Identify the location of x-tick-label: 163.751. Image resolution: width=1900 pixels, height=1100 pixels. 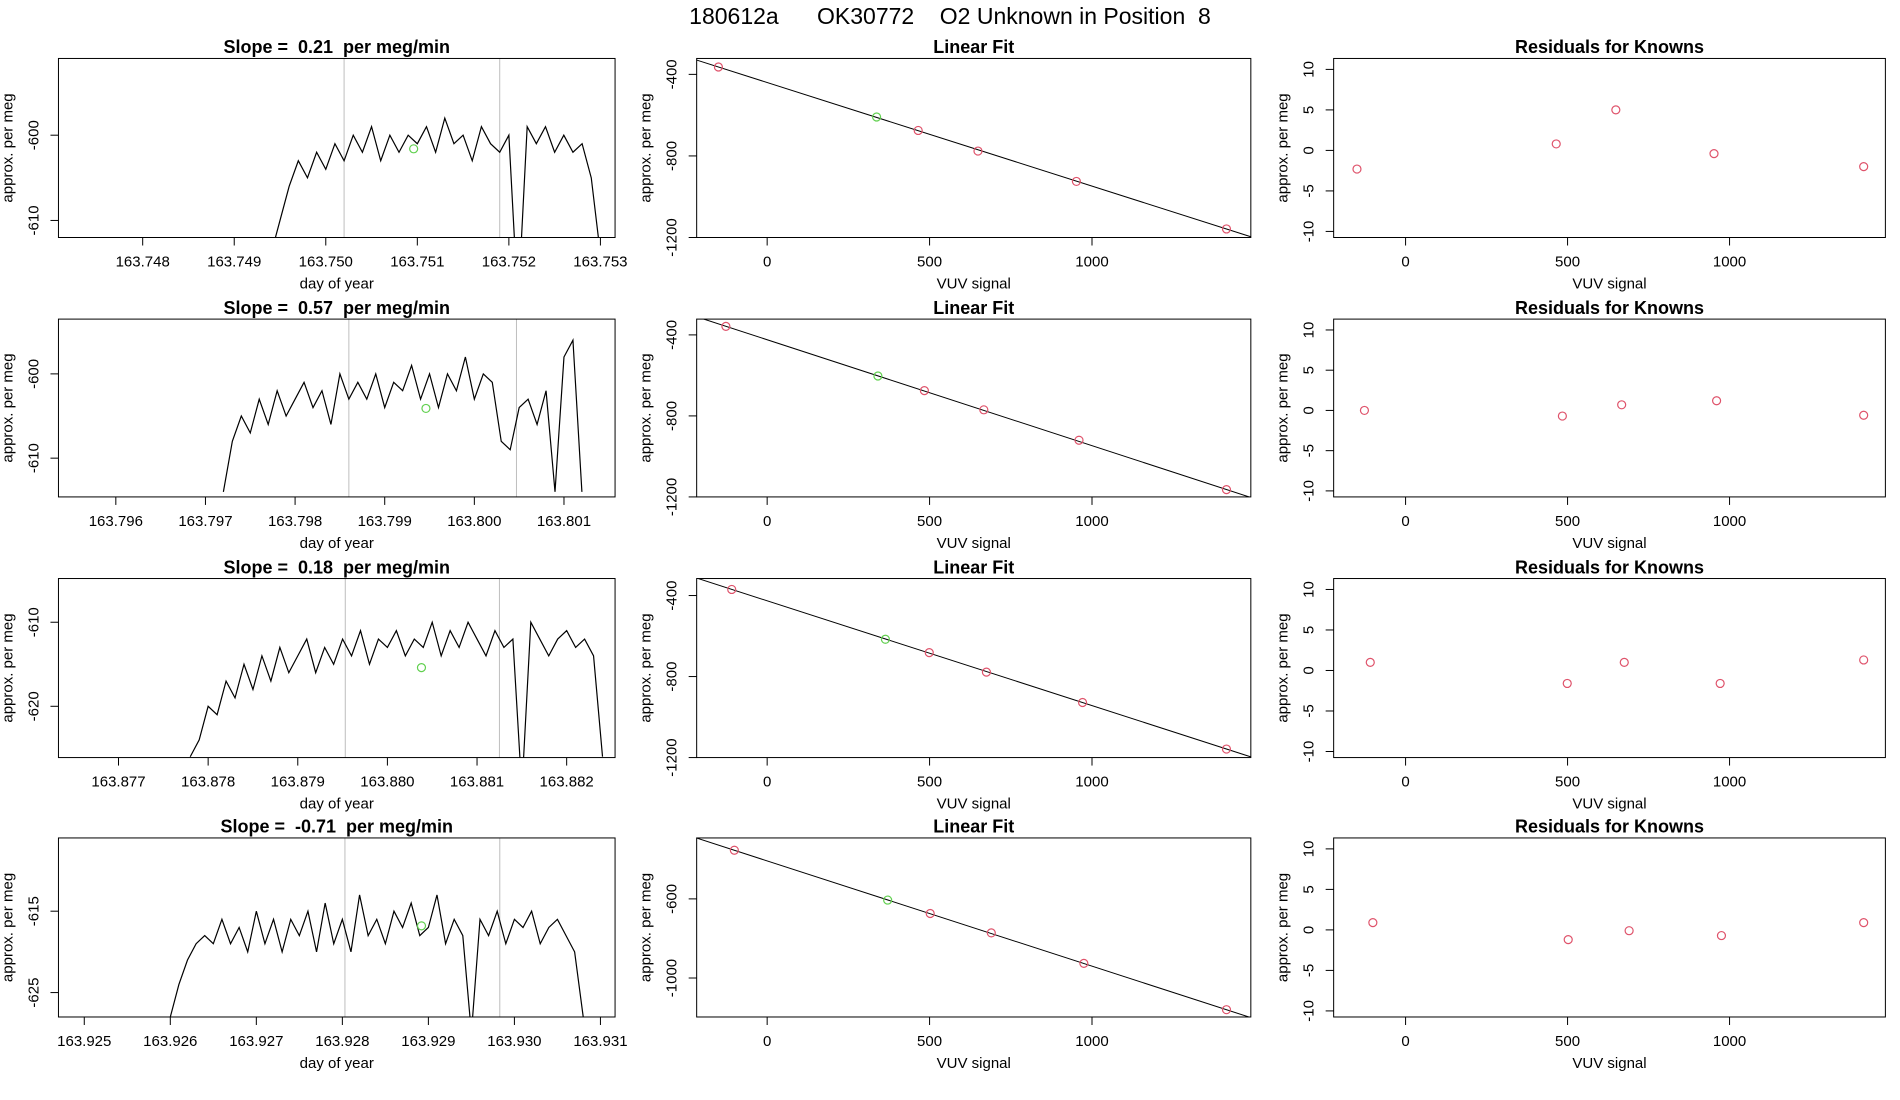
(417, 261).